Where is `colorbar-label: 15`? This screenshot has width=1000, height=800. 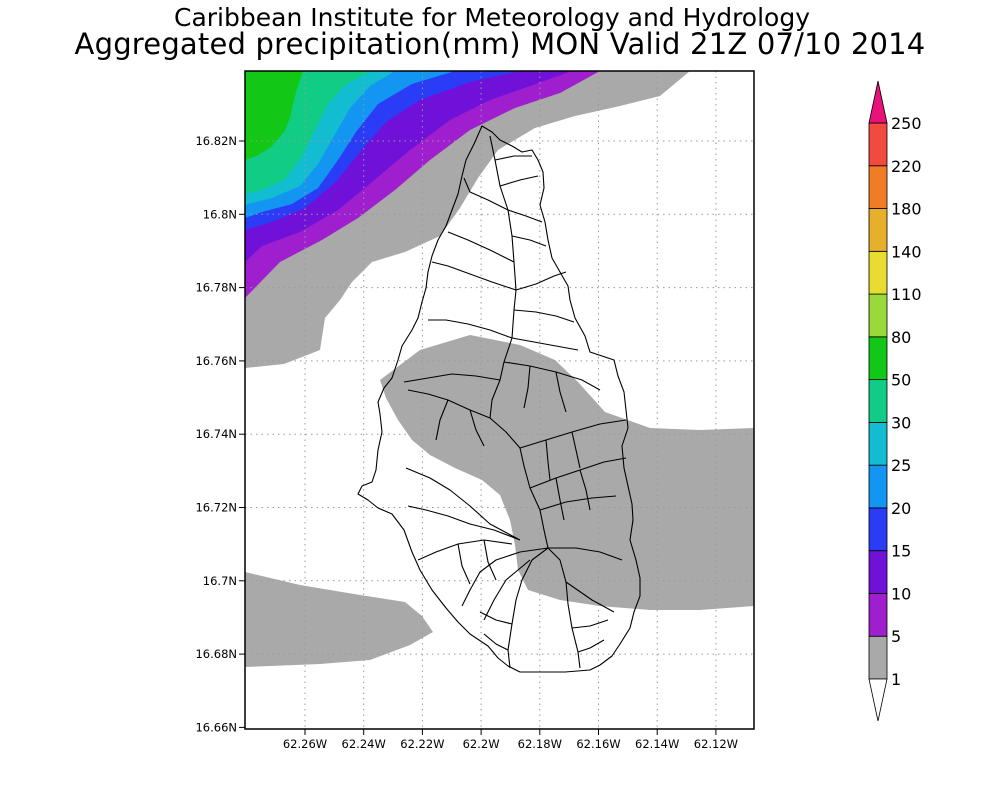 colorbar-label: 15 is located at coordinates (901, 551).